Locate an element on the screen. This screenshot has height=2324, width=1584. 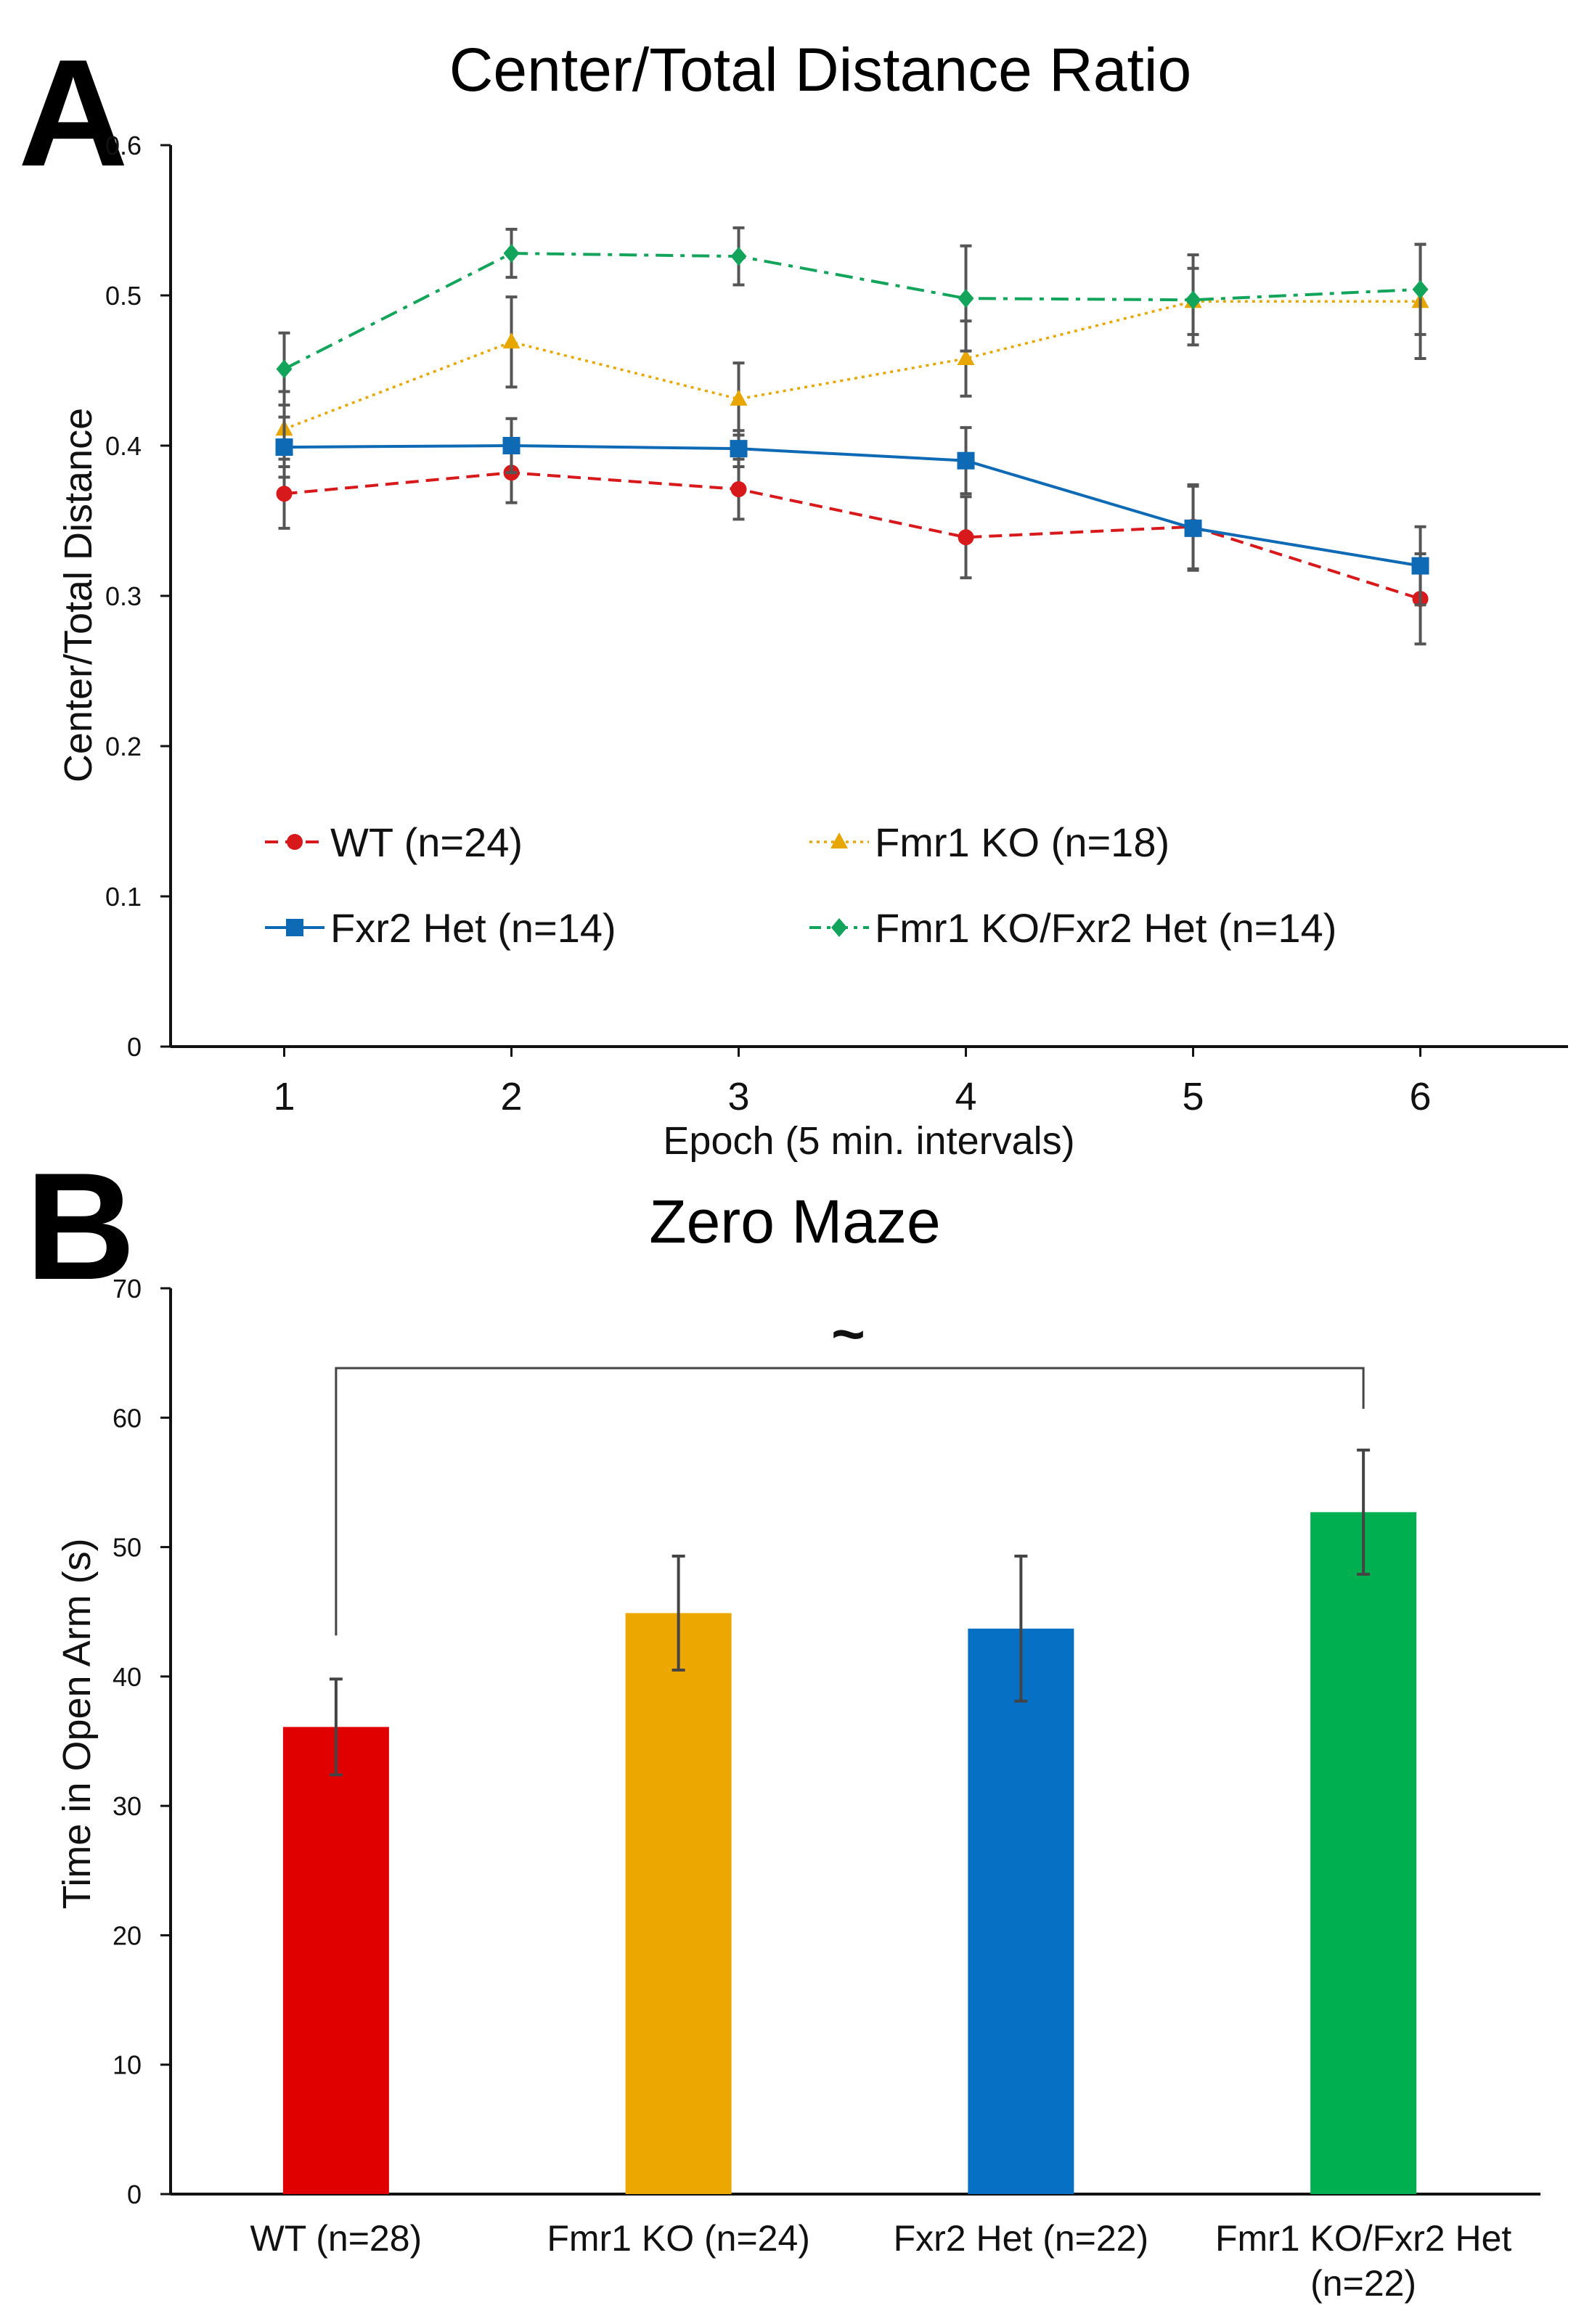
panel-a-title: Center/Total Distance Ratio is located at coordinates (820, 70).